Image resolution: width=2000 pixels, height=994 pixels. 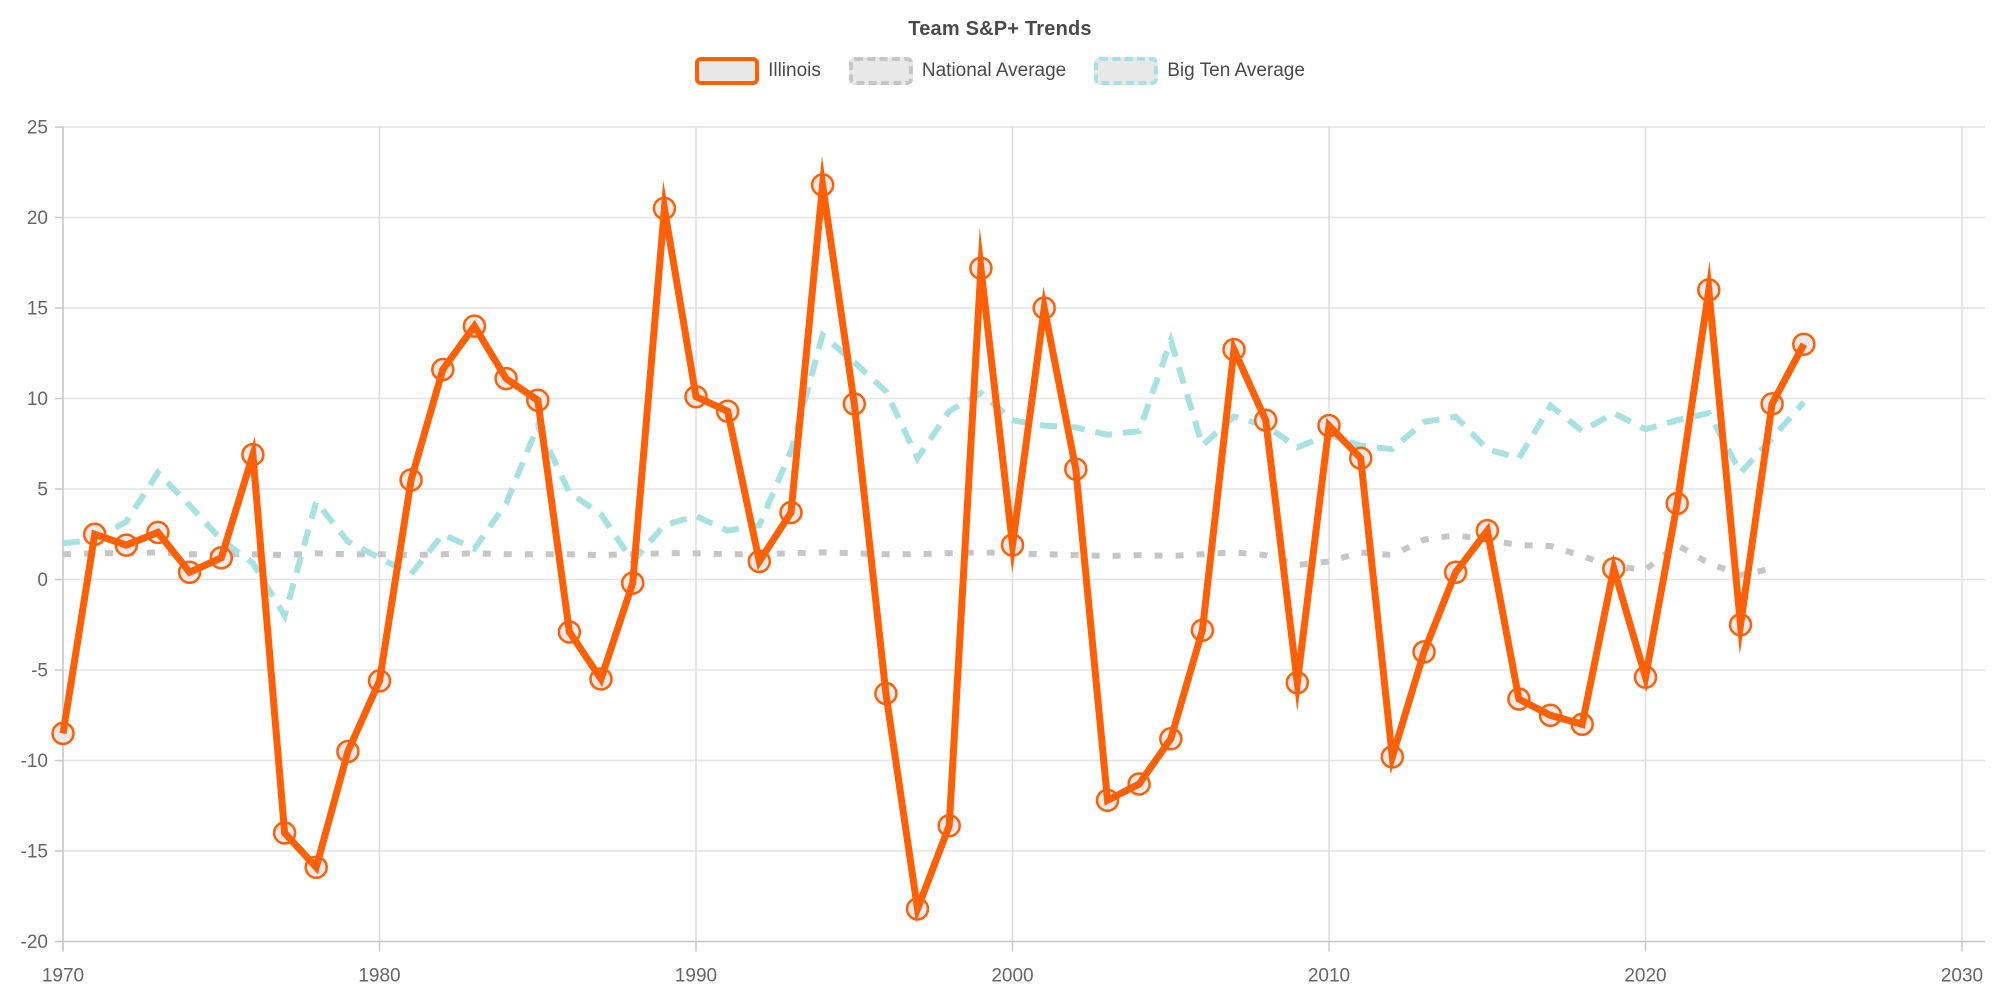 What do you see at coordinates (794, 70) in the screenshot?
I see `legend-label-illinois: Illinois` at bounding box center [794, 70].